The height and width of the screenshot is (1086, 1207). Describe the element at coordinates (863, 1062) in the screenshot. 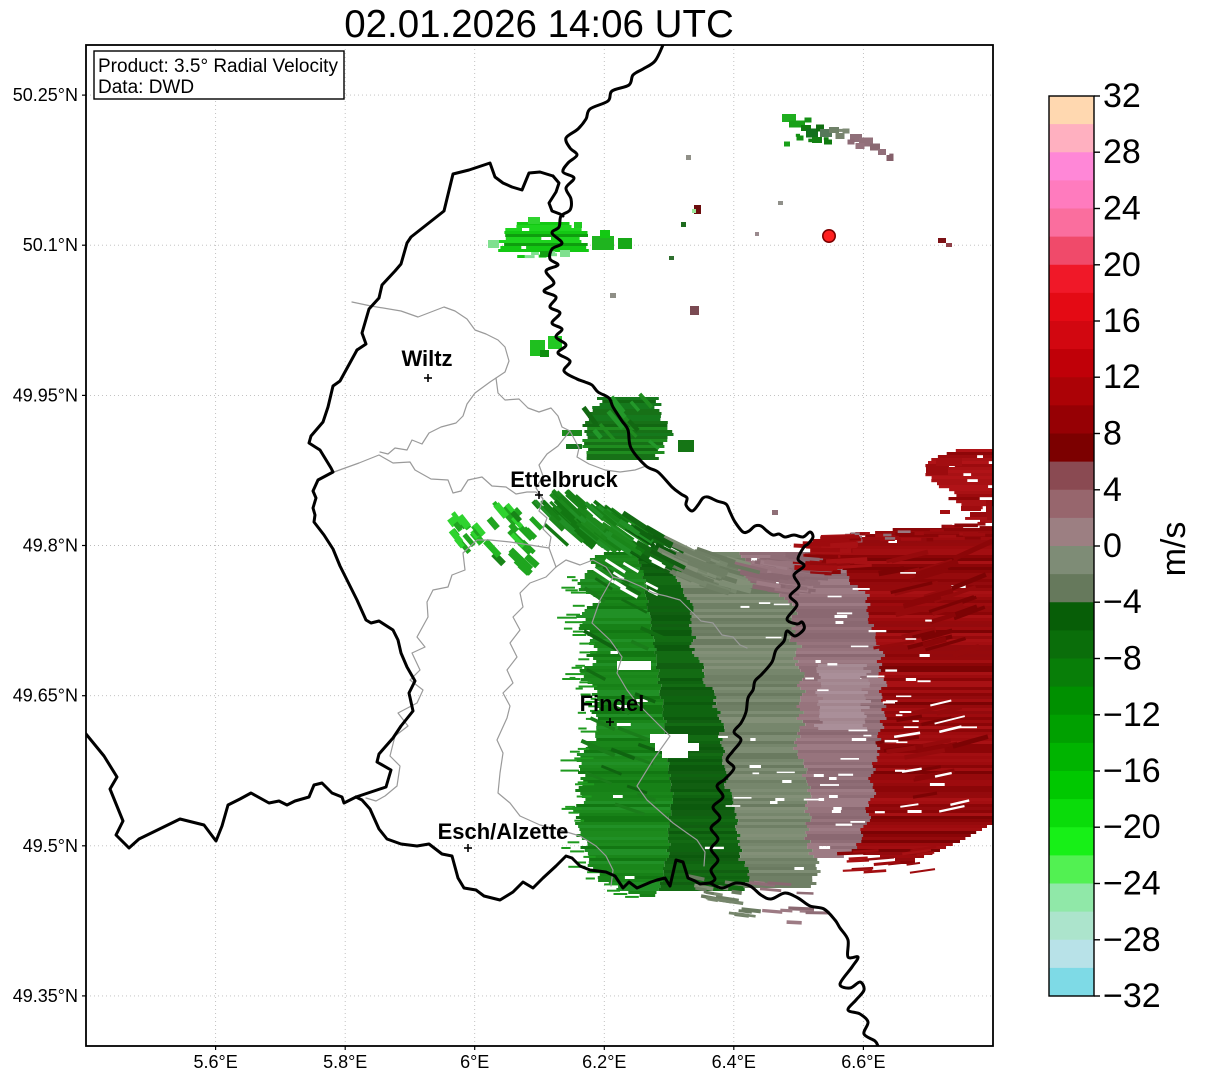

I see `svg-text: 6.6°E` at that location.